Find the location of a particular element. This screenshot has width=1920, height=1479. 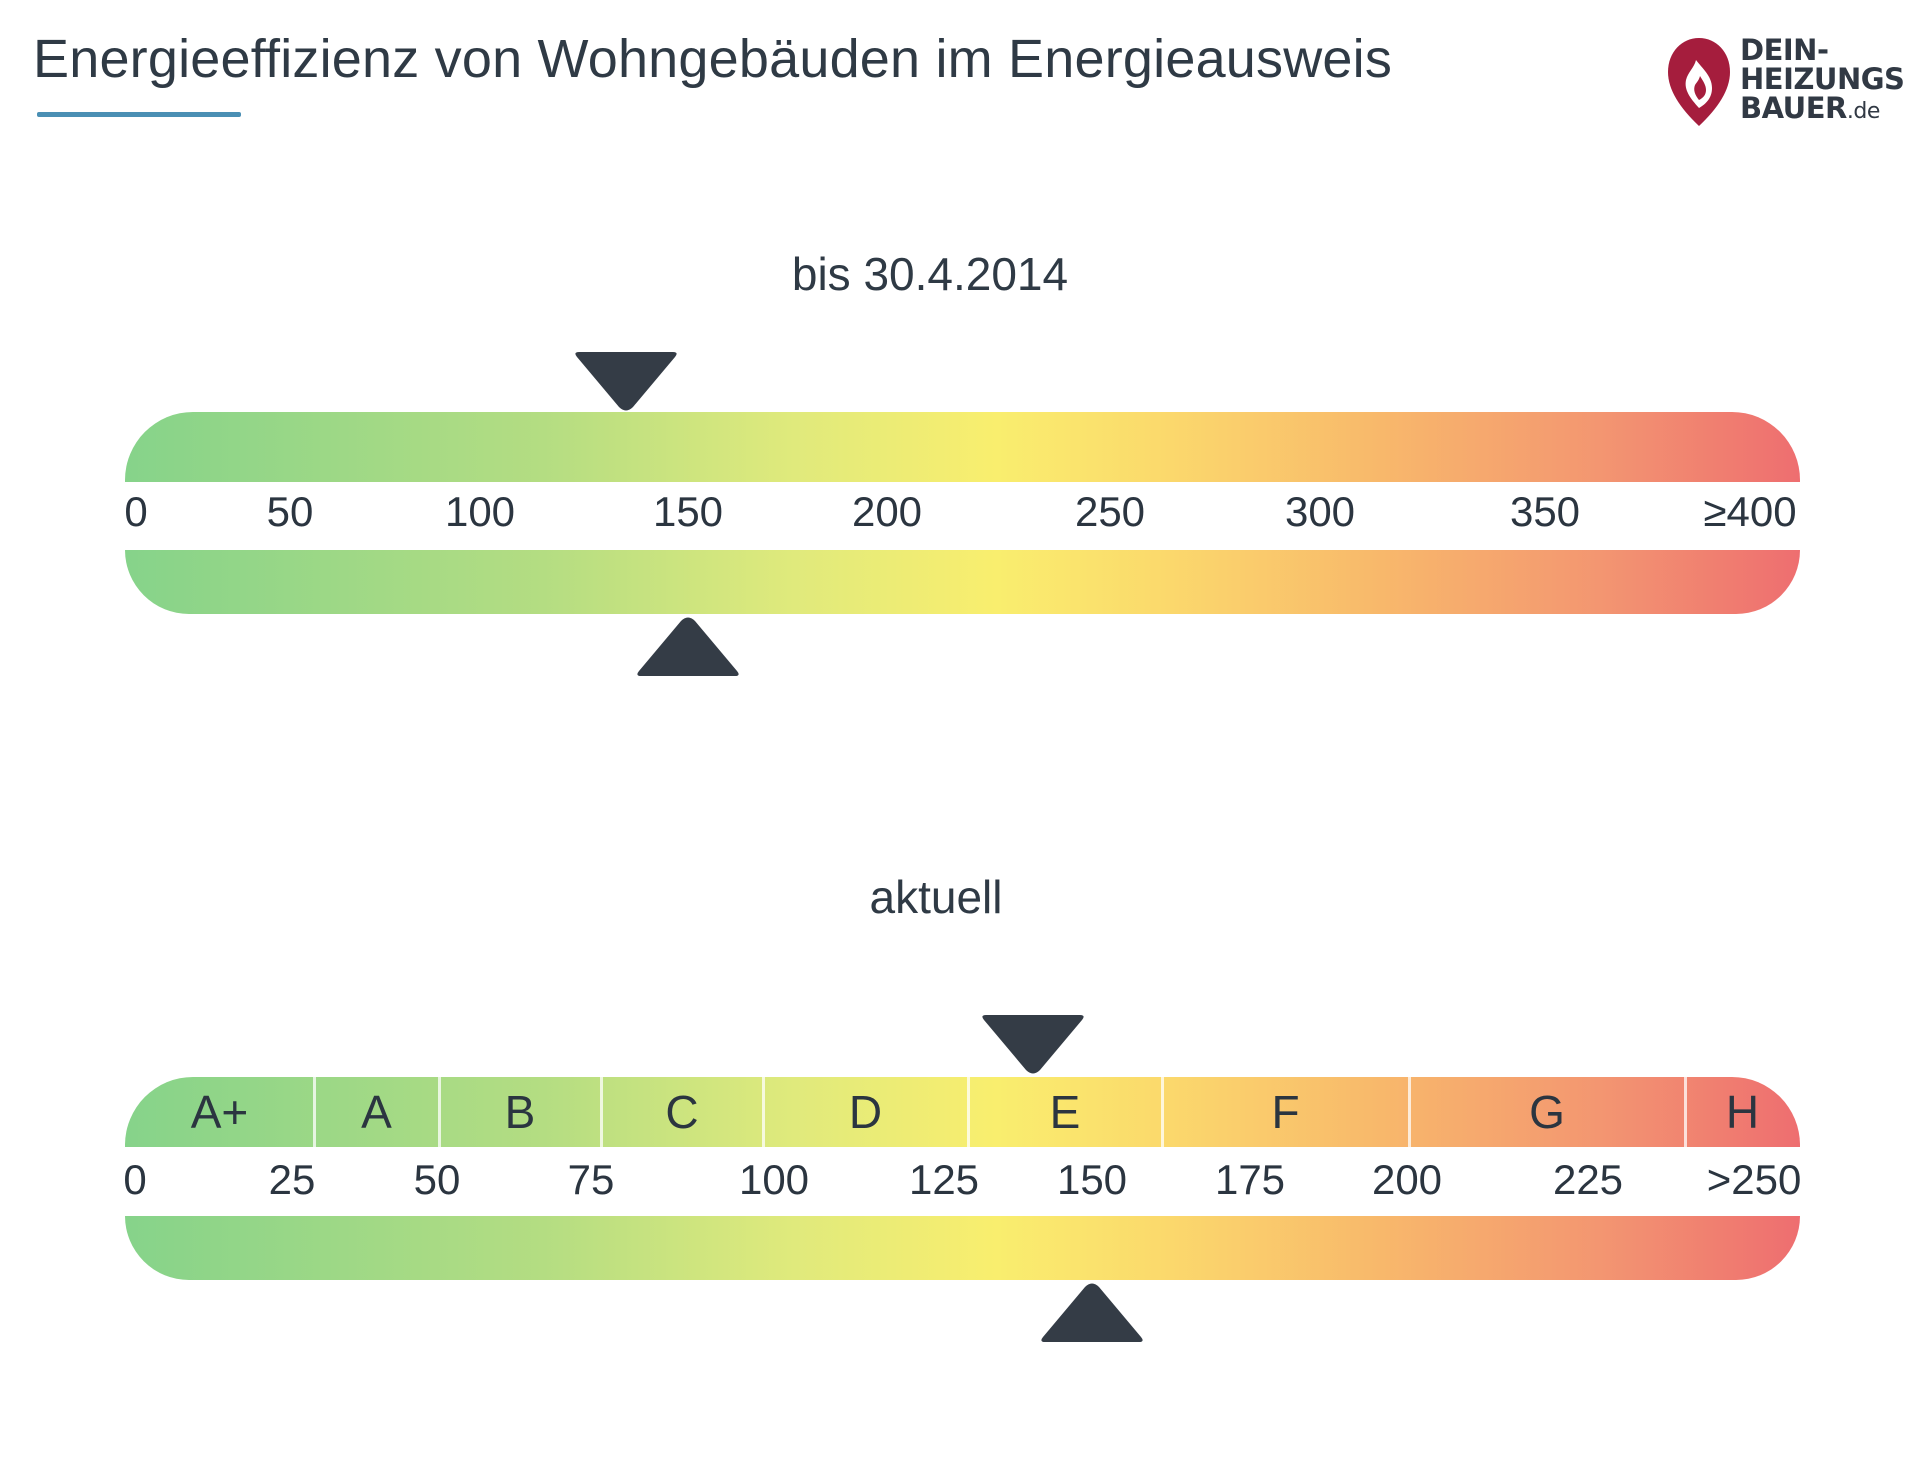

current-scale-lower-bar is located at coordinates (962, 1248).